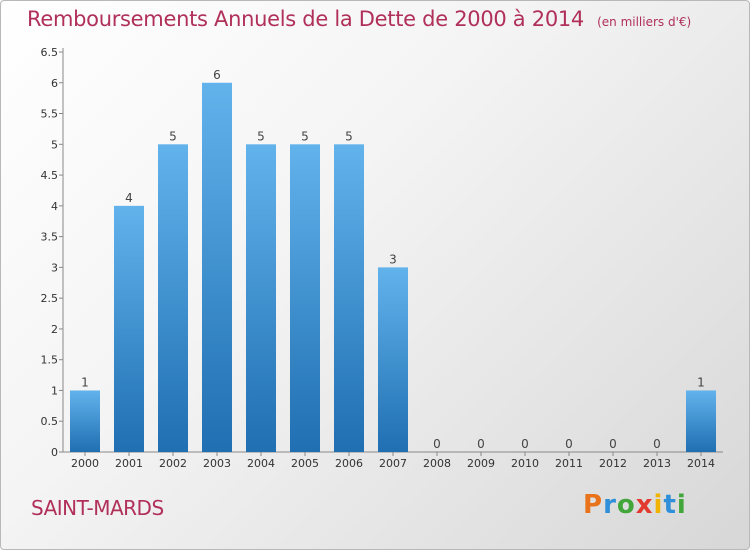 The image size is (750, 550). Describe the element at coordinates (593, 505) in the screenshot. I see `logo-letter: P` at that location.